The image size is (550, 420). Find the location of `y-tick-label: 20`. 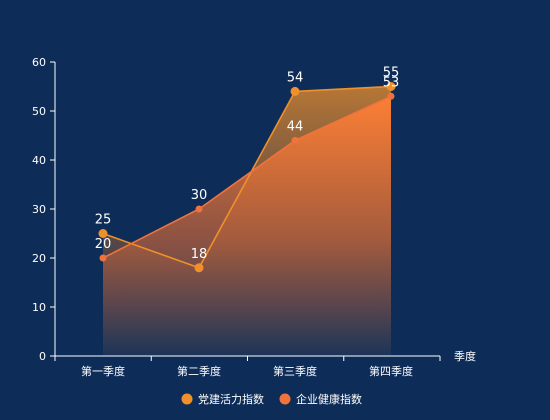

y-tick-label: 20 is located at coordinates (39, 258).